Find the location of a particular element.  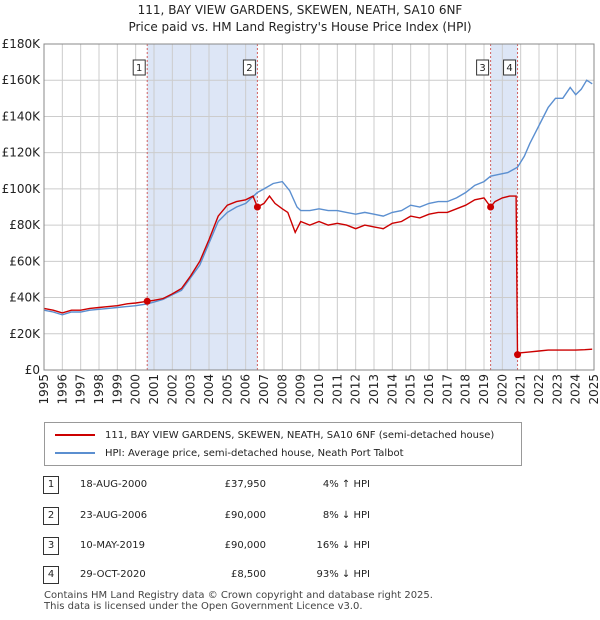

sale-number: 1 is located at coordinates (51, 485).